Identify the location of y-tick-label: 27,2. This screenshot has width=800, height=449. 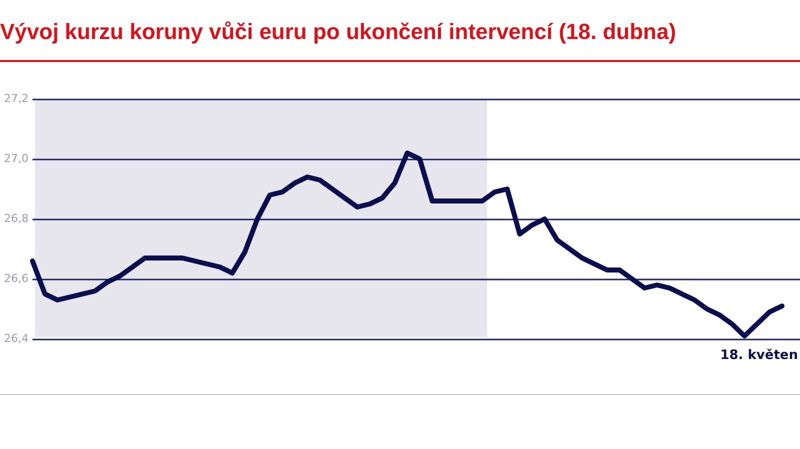
(16, 98).